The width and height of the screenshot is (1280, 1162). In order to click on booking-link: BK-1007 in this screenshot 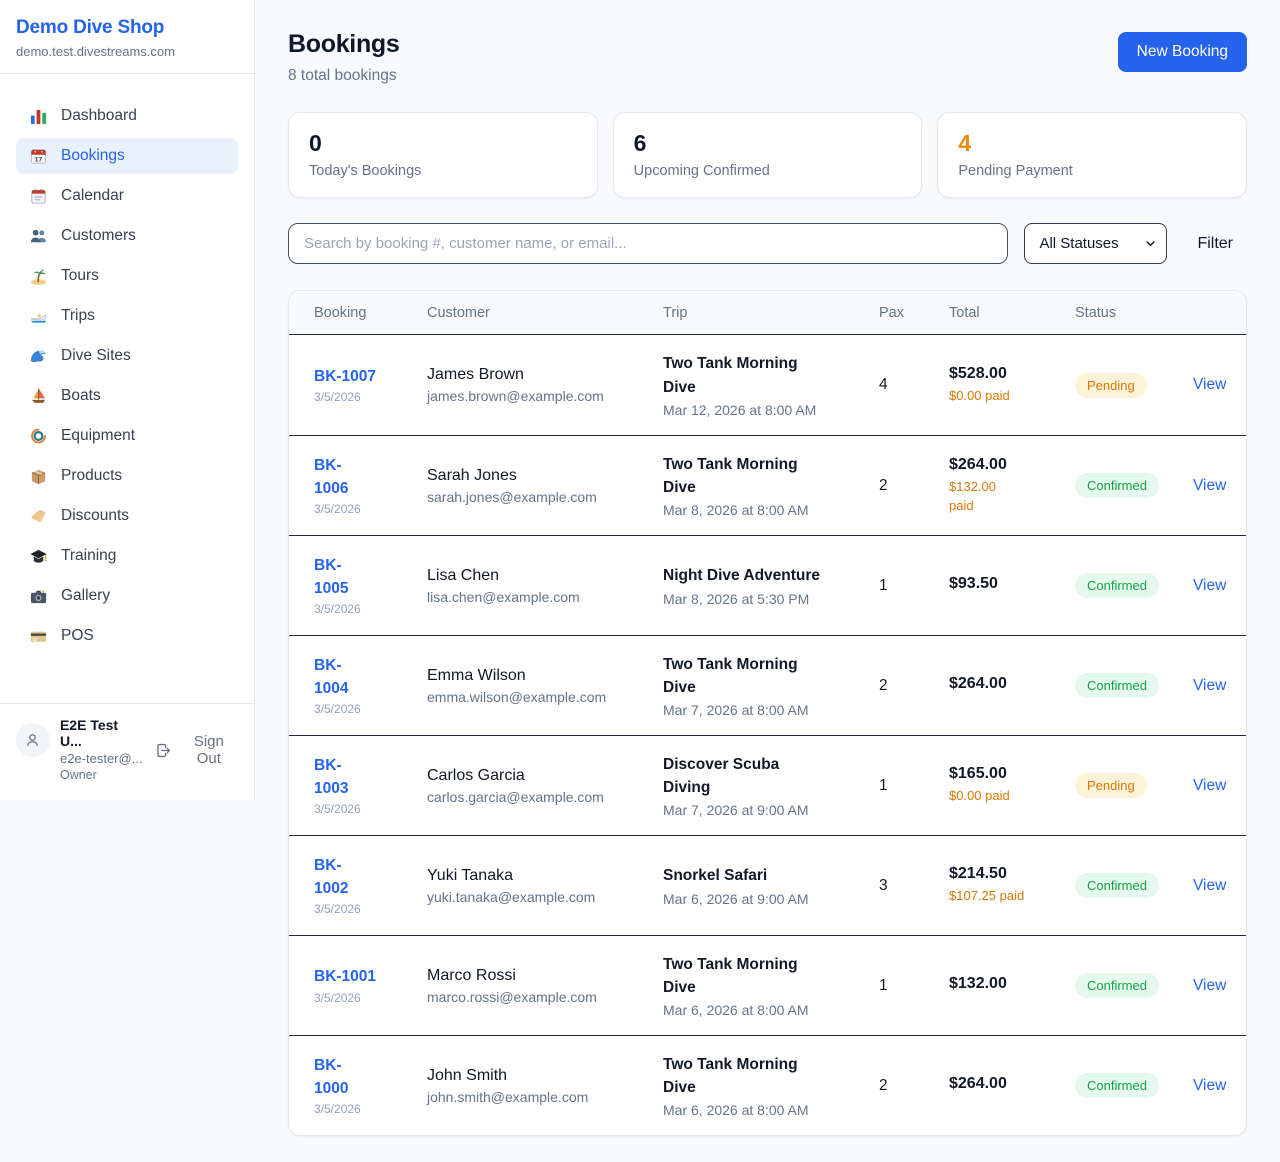, I will do `click(370, 377)`.